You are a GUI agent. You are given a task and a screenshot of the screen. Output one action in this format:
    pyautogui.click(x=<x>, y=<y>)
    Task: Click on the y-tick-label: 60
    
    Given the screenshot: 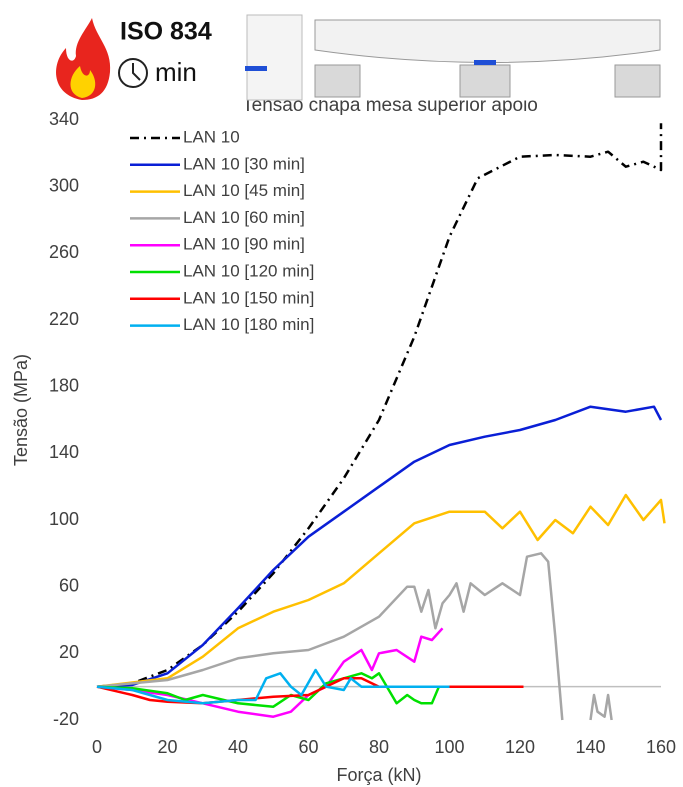 What is the action you would take?
    pyautogui.click(x=69, y=585)
    